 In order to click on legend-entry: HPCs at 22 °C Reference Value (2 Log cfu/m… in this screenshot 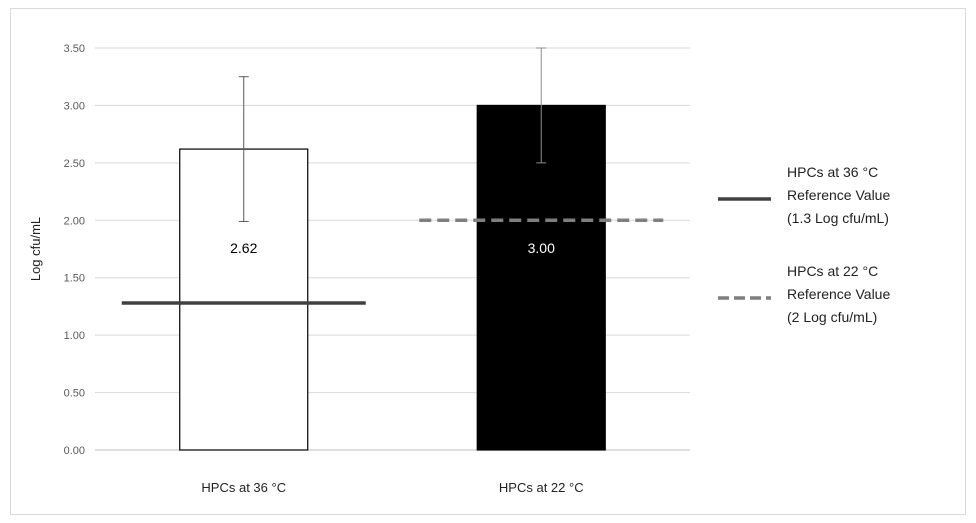, I will do `click(804, 294)`.